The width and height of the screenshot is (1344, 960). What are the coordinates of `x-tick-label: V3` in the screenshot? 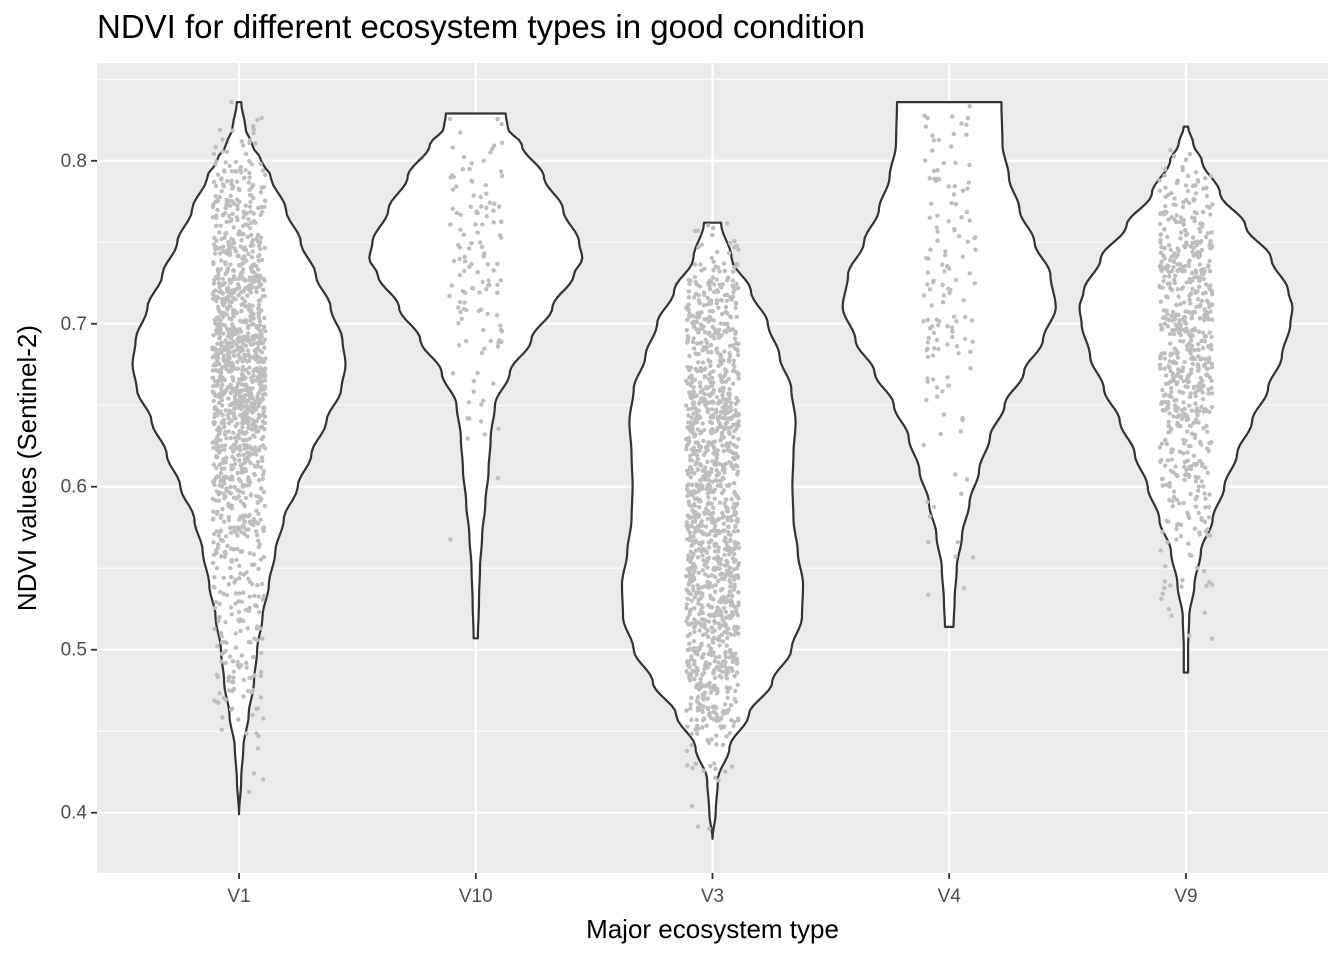 It's located at (712, 896).